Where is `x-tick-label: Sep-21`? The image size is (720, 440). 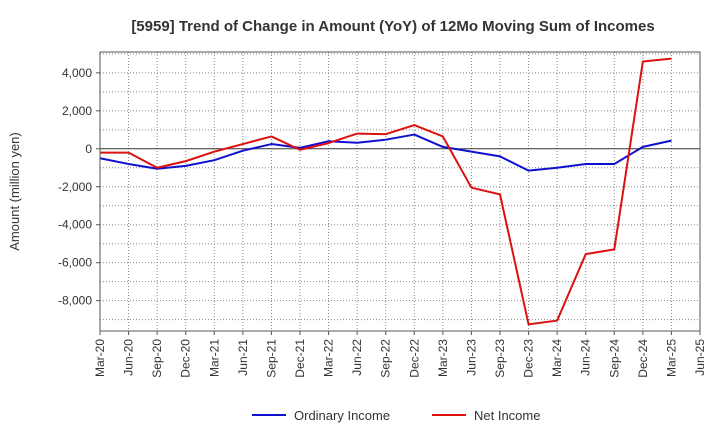 x-tick-label: Sep-21 is located at coordinates (271, 358).